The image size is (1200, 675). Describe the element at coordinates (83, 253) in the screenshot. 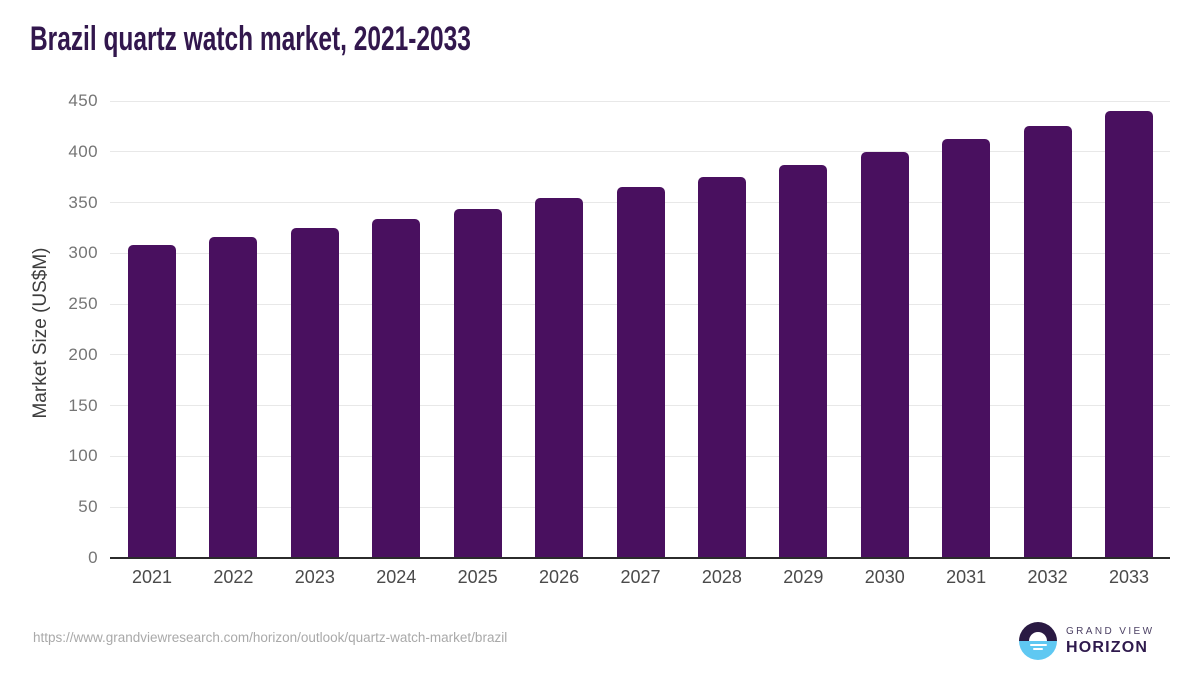

I see `y-tick-300: 300` at that location.